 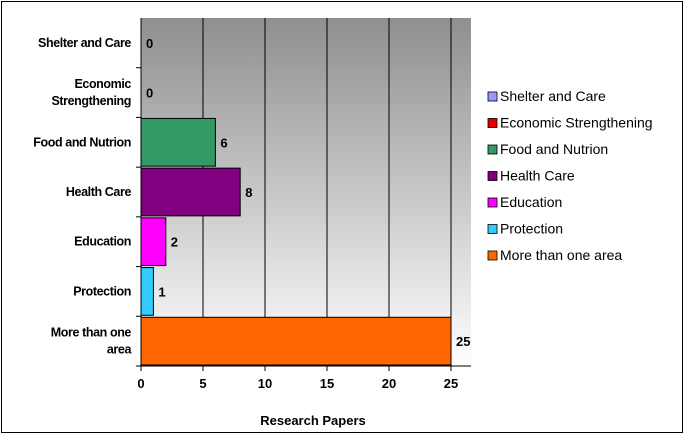 I want to click on x-tick-label: 0, so click(x=140, y=383).